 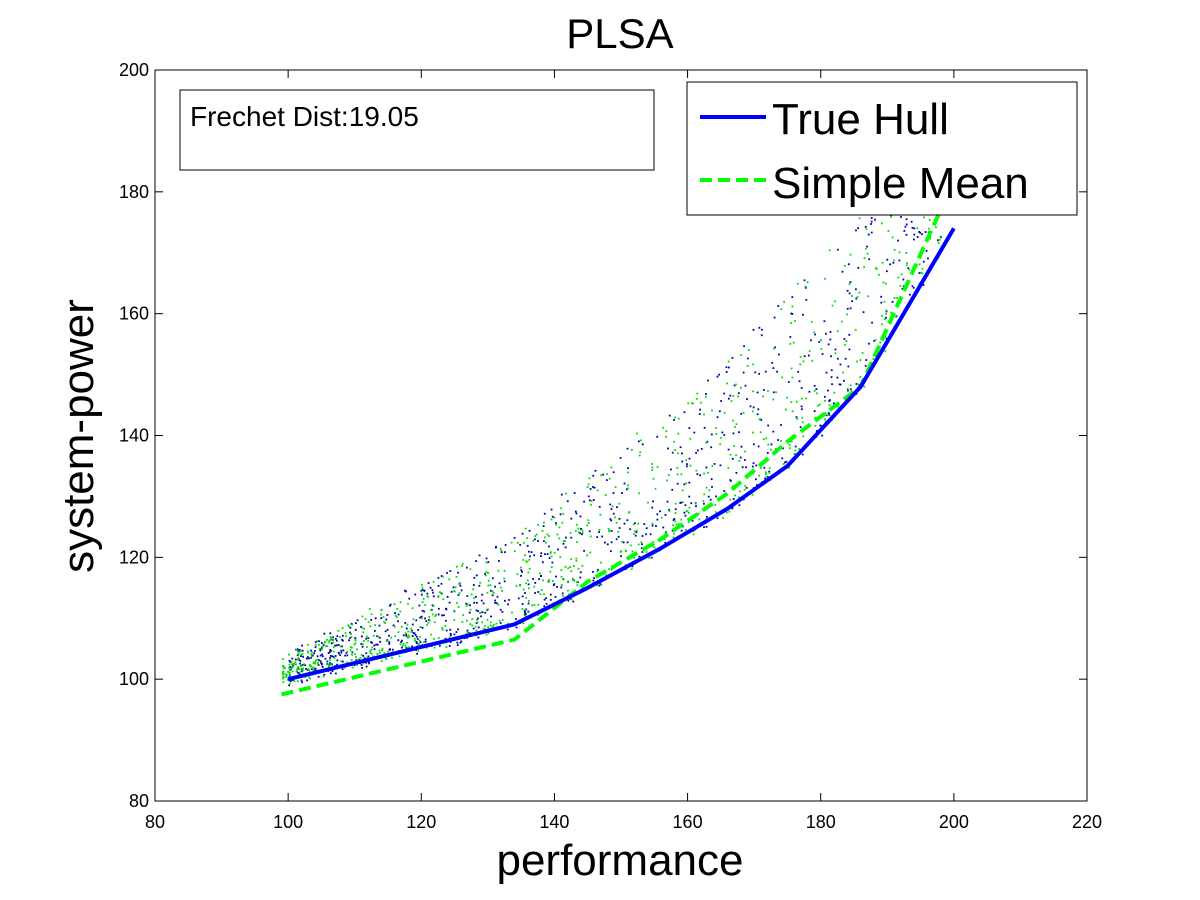 I want to click on x-tick-label: 200, so click(x=954, y=822).